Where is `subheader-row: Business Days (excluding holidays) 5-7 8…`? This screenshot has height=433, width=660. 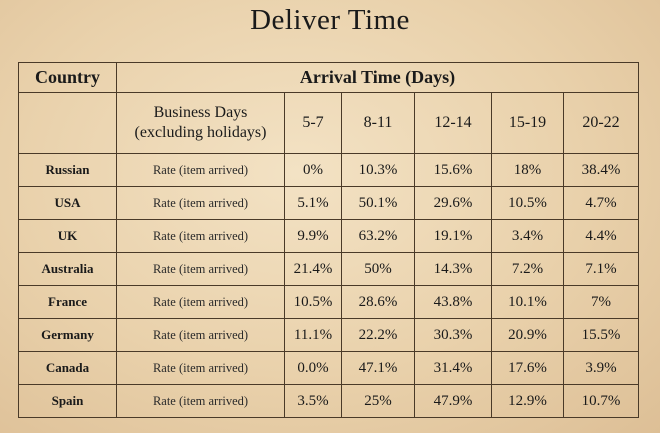
subheader-row: Business Days (excluding holidays) 5-7 8… is located at coordinates (329, 123).